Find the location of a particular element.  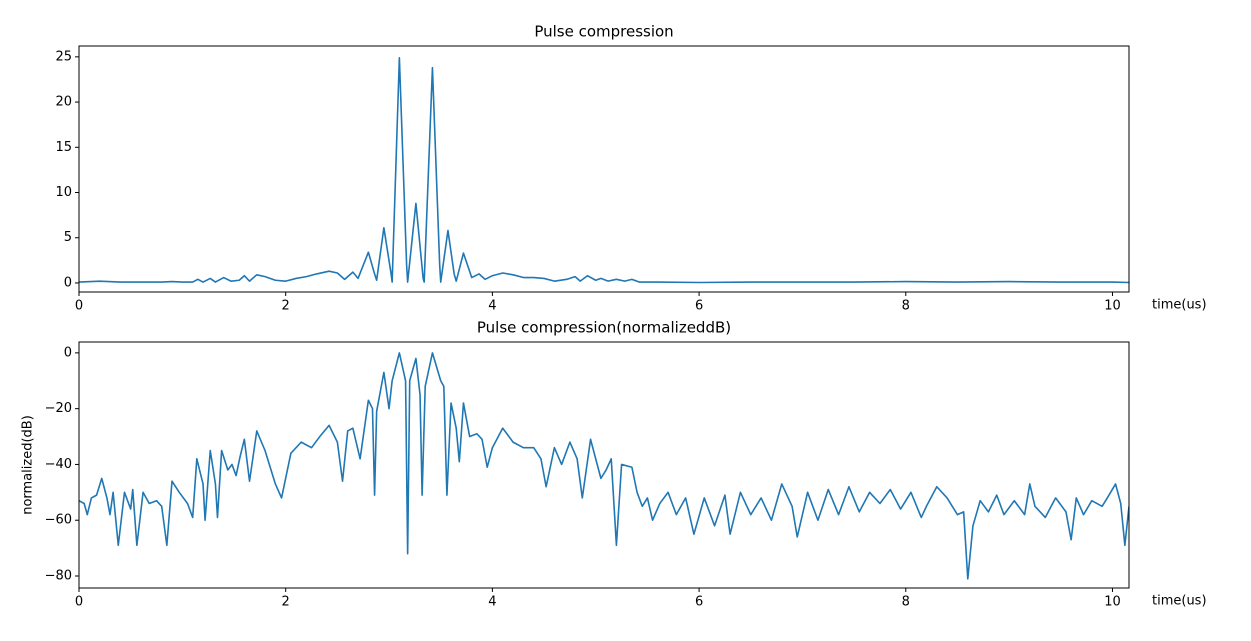

y-tick-label: 25 is located at coordinates (63, 56).